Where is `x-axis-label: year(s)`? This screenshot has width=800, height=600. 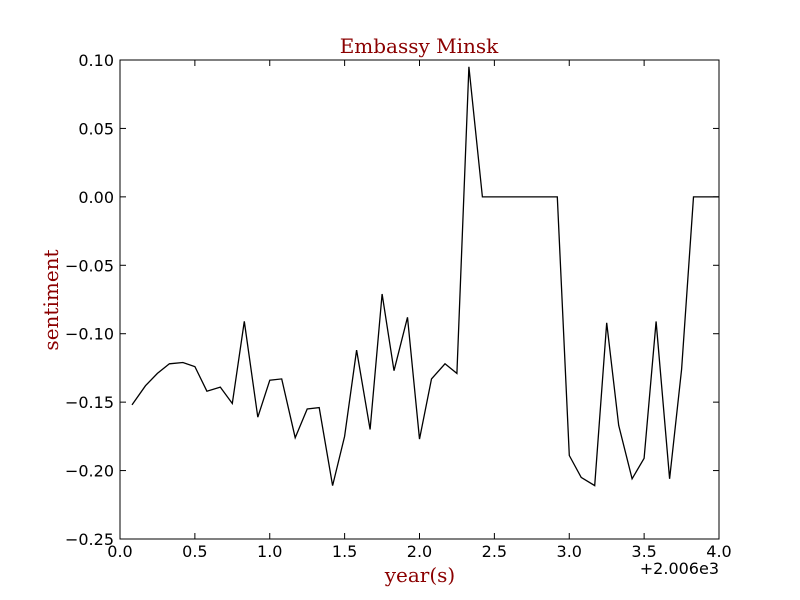
x-axis-label: year(s) is located at coordinates (420, 575).